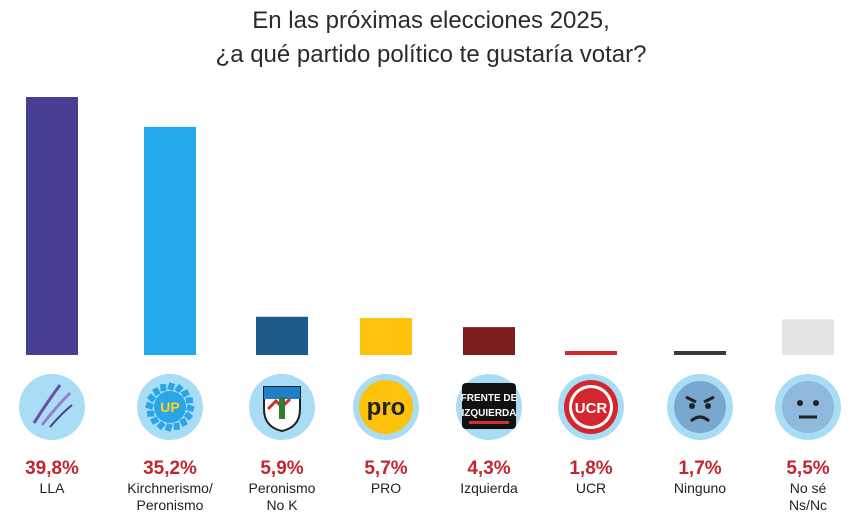 The width and height of the screenshot is (862, 526). I want to click on value-label-6: 1,8%, so click(590, 468).